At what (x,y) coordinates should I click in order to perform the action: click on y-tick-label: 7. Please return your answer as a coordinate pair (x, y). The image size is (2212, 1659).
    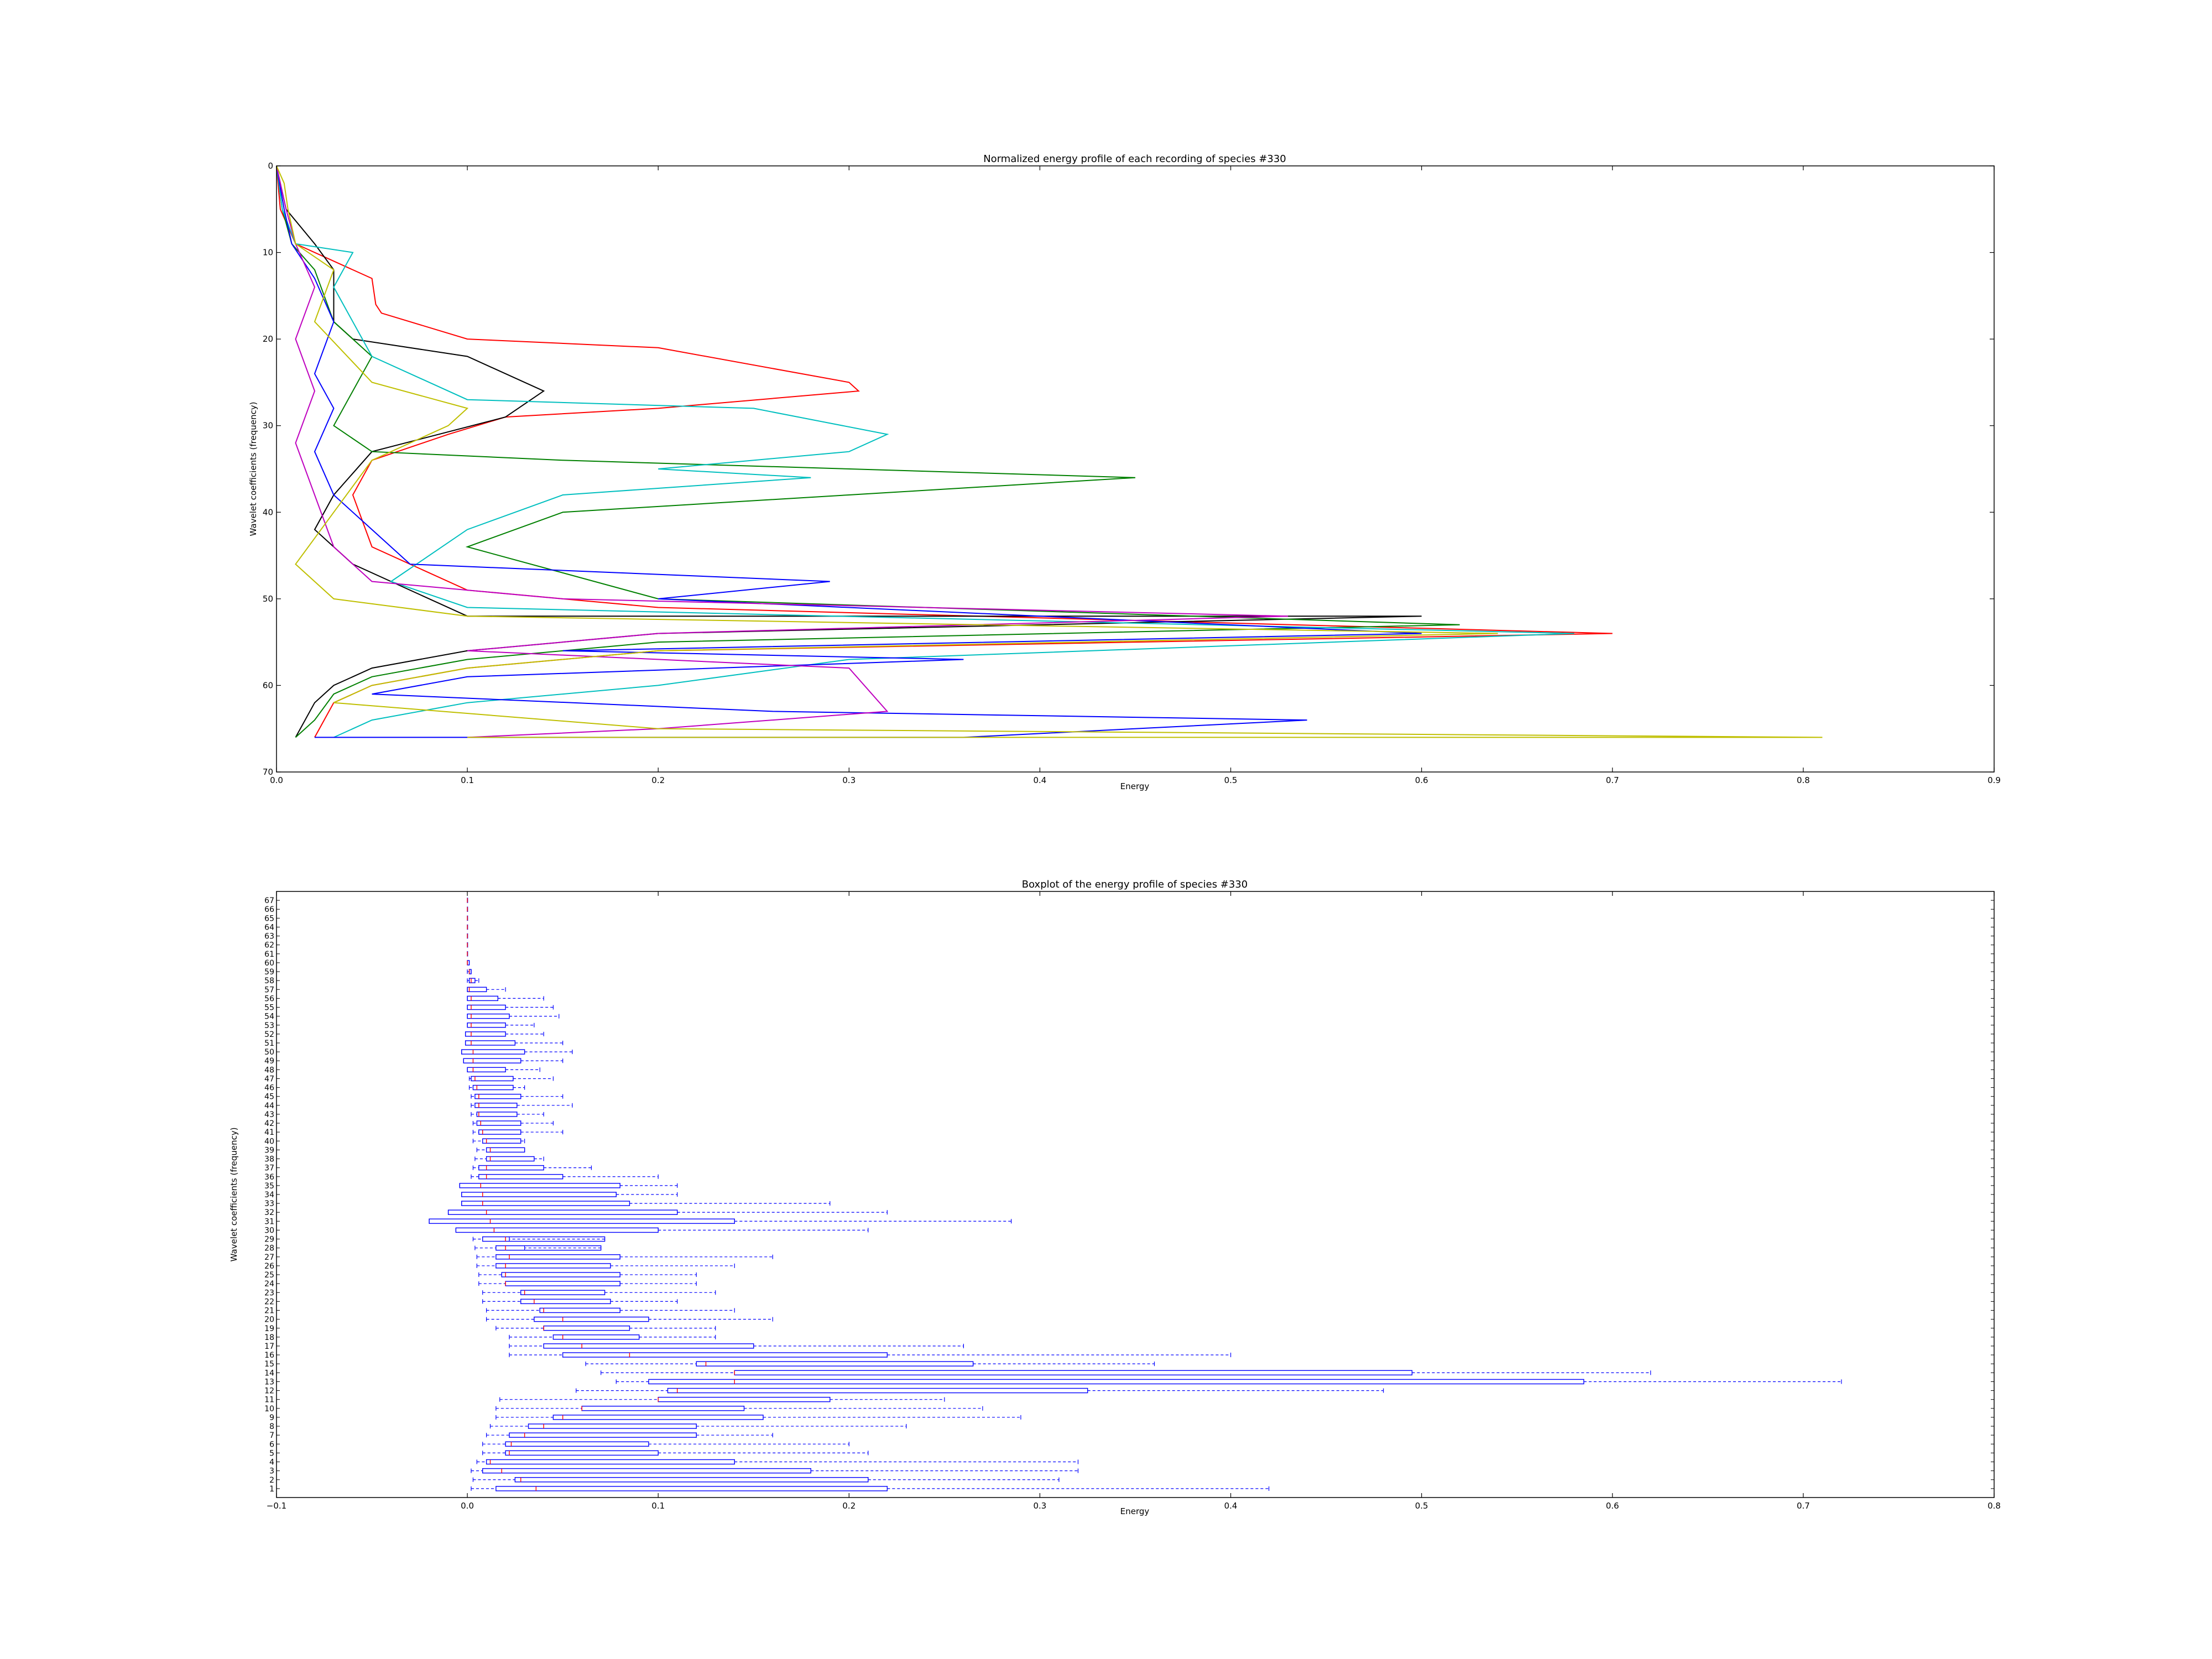
    Looking at the image, I should click on (272, 1436).